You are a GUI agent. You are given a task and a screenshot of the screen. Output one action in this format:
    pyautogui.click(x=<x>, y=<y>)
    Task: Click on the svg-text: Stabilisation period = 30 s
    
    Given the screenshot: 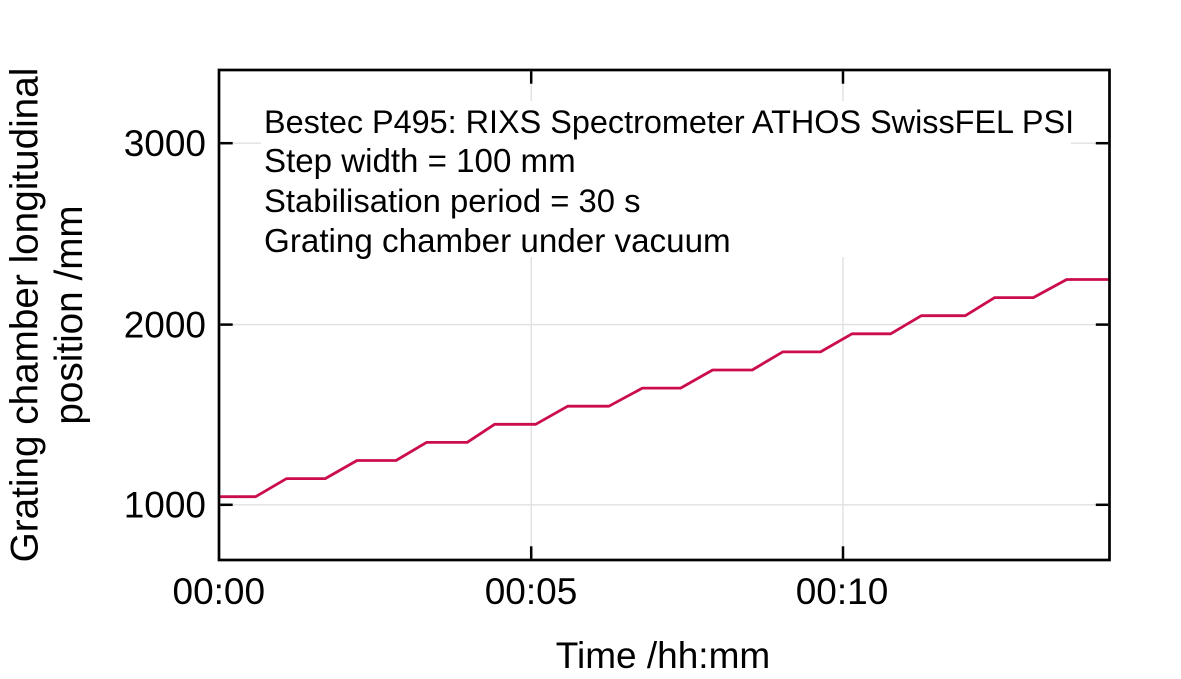 What is the action you would take?
    pyautogui.click(x=452, y=200)
    